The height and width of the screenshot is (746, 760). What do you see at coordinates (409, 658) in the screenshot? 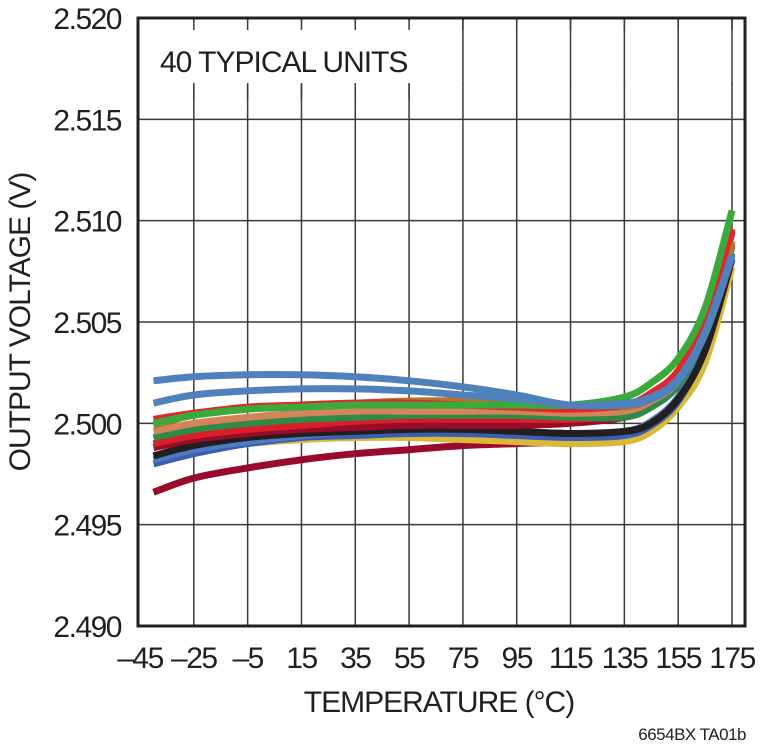
I see `x-tick-label: 55` at bounding box center [409, 658].